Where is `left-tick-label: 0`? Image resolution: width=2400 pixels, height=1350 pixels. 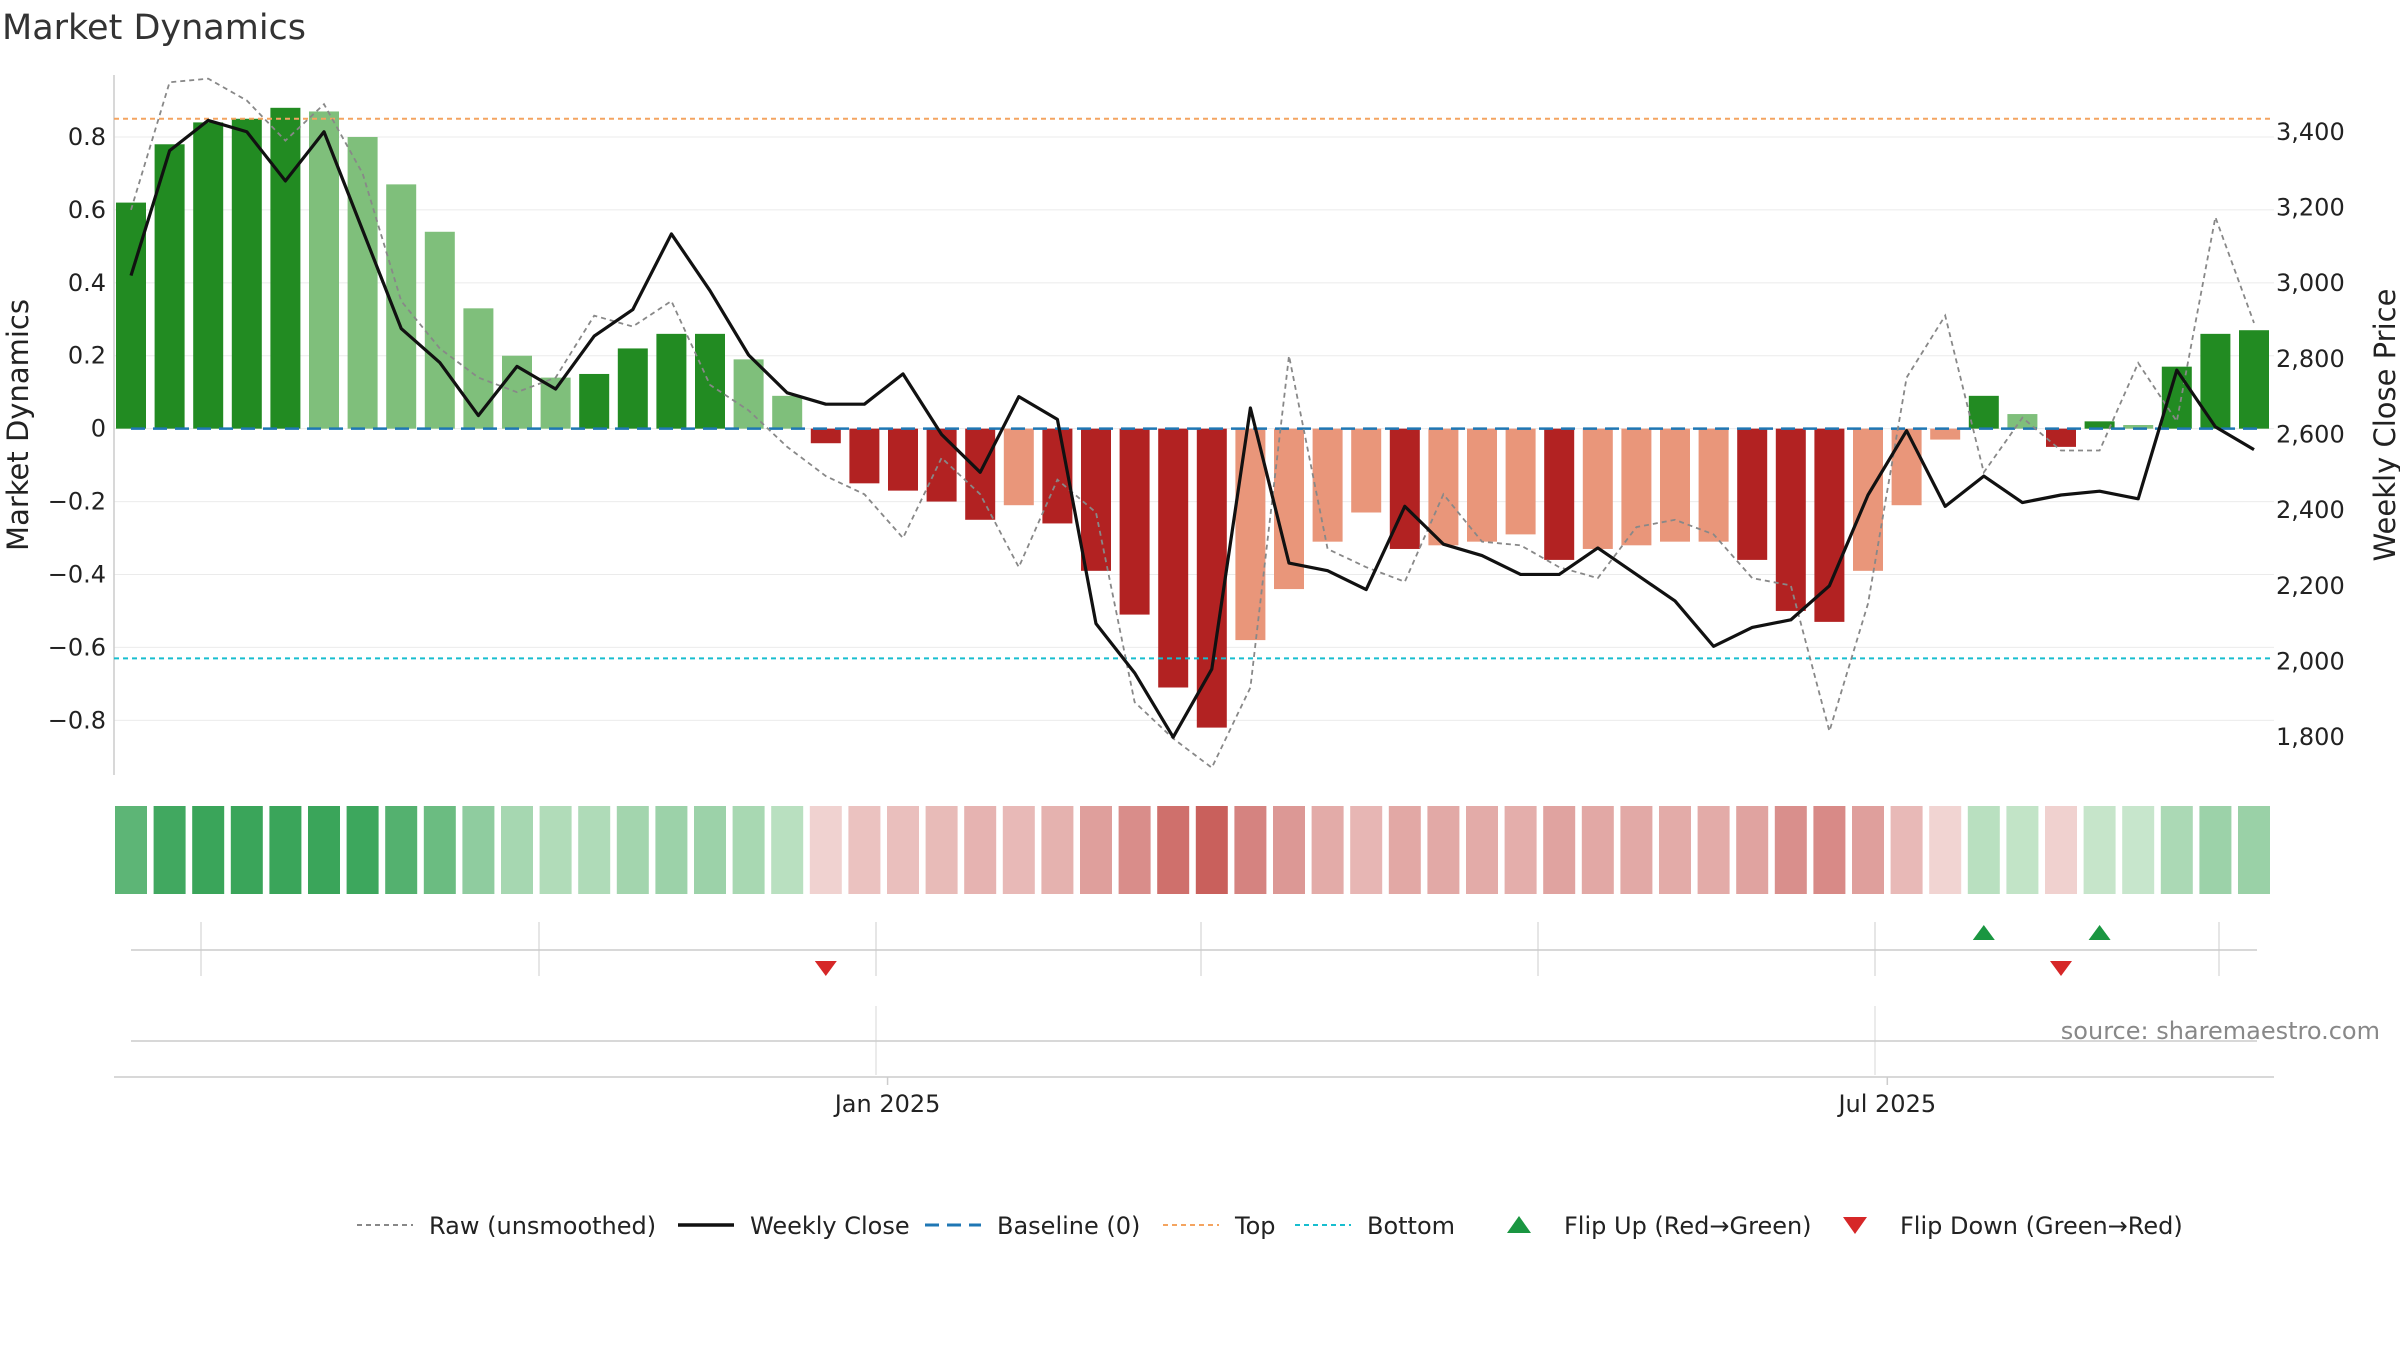 left-tick-label: 0 is located at coordinates (98, 429).